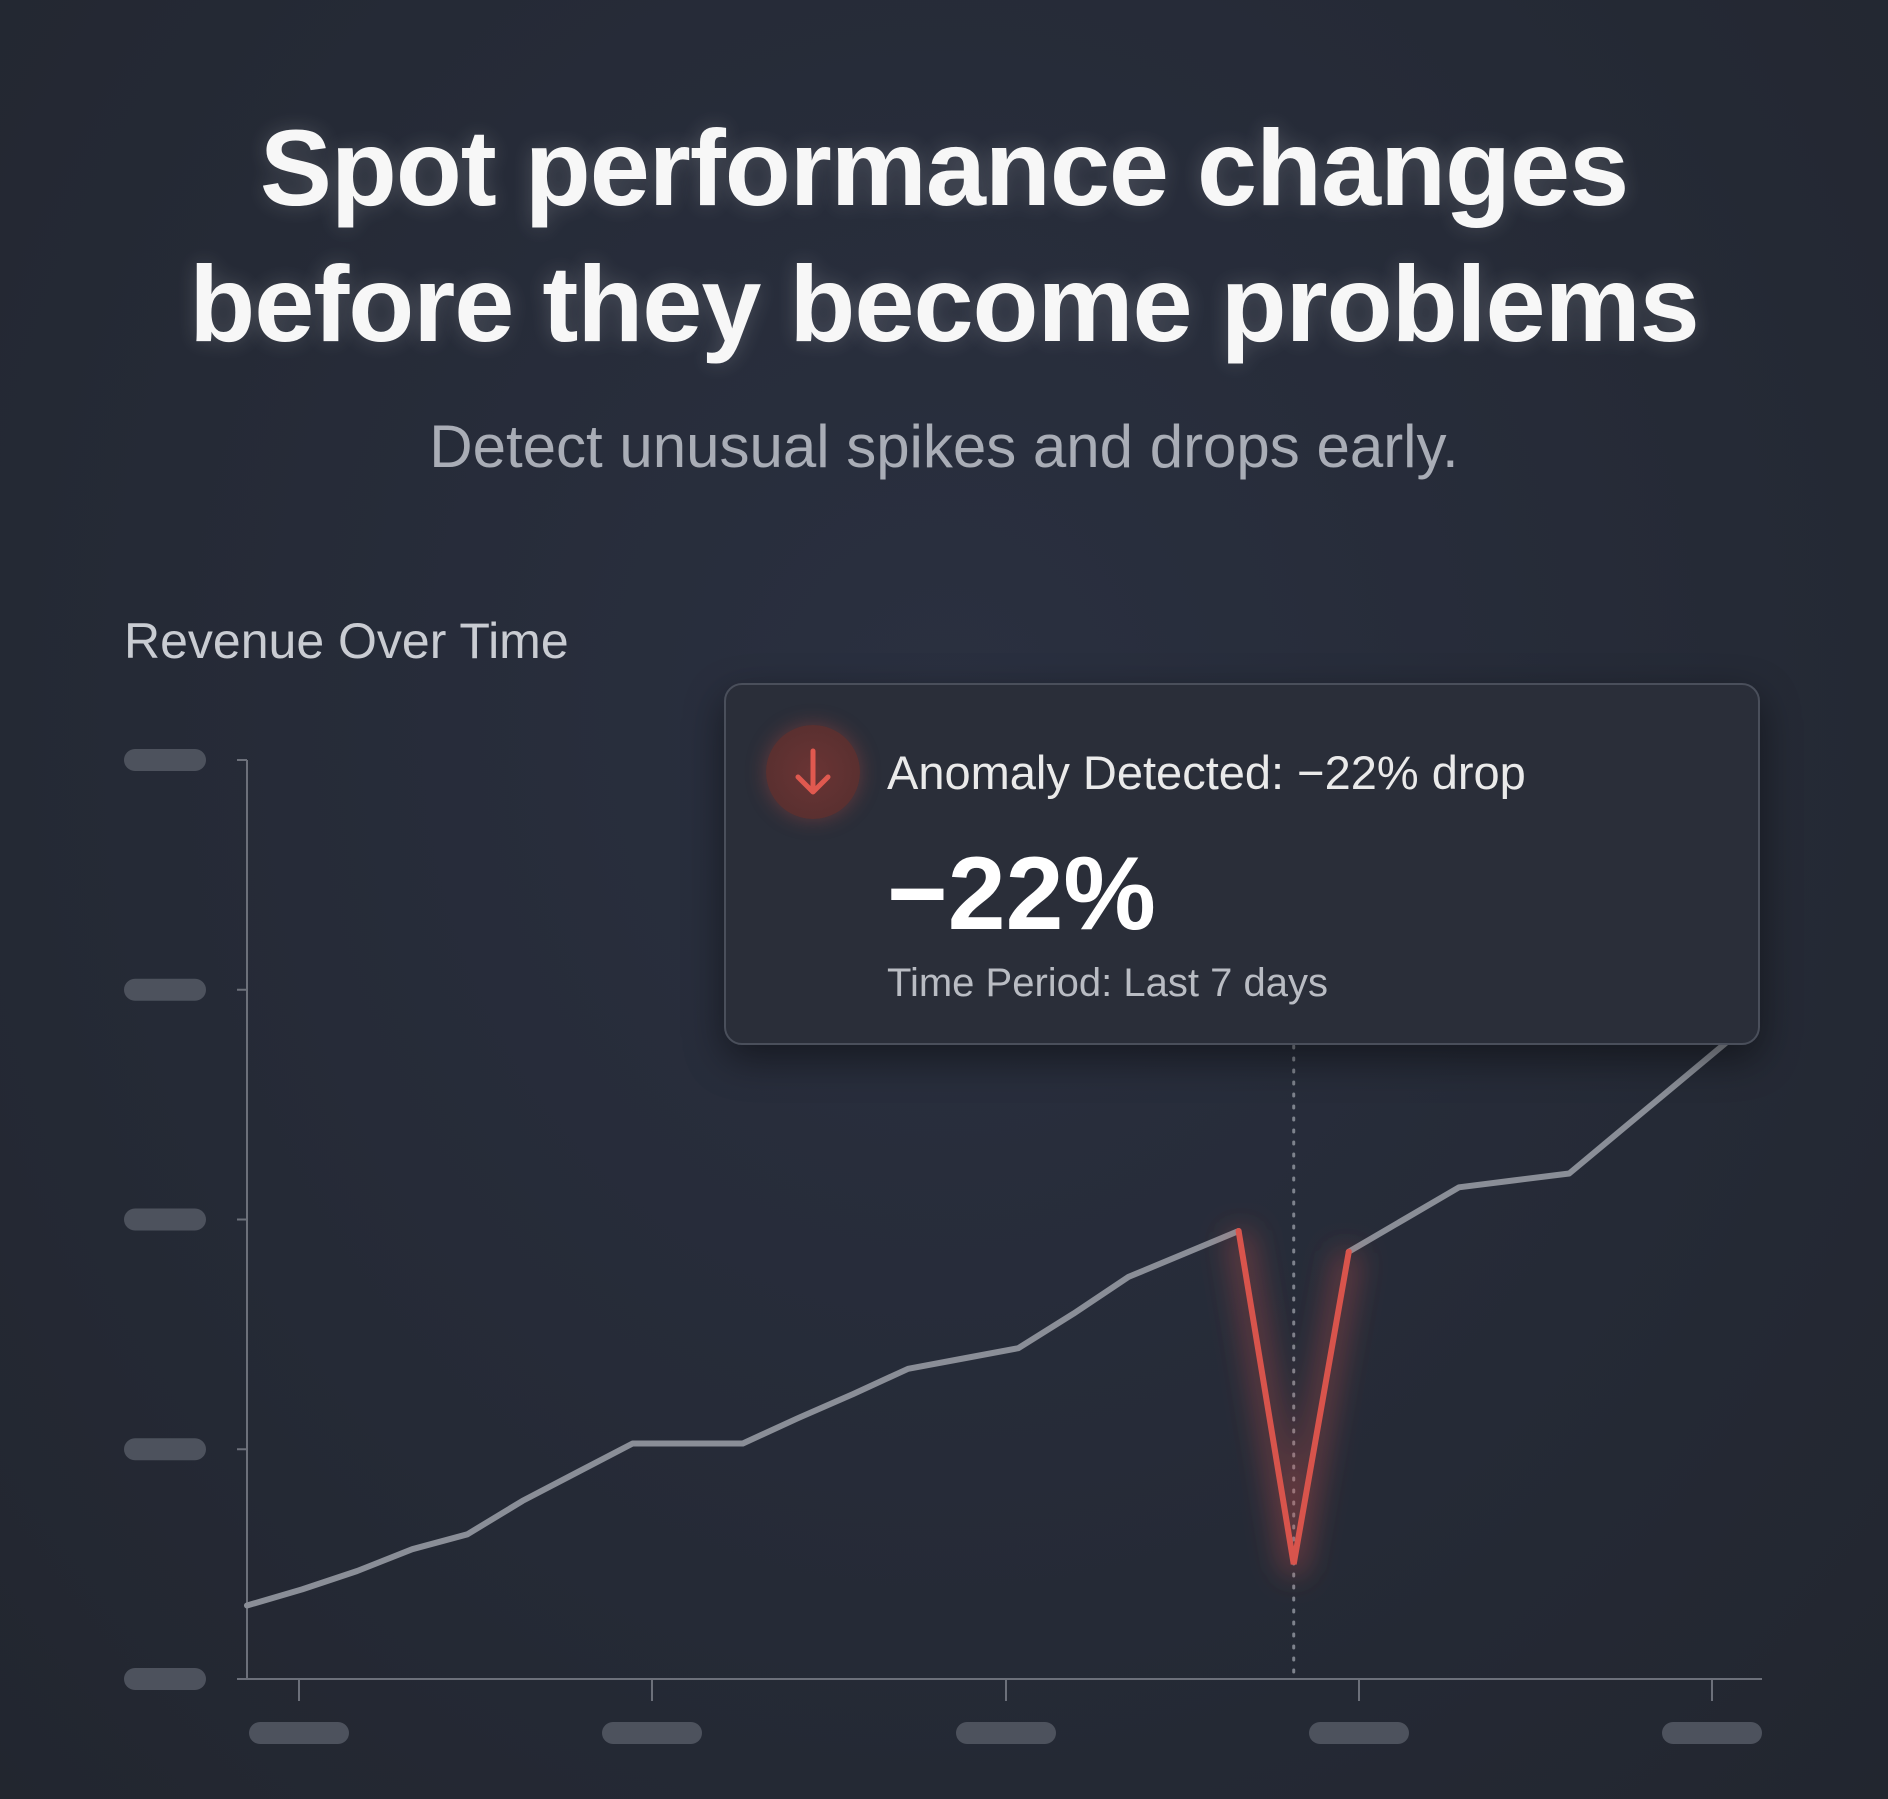  What do you see at coordinates (944, 167) in the screenshot?
I see `headline-line-1: Spot performance changes` at bounding box center [944, 167].